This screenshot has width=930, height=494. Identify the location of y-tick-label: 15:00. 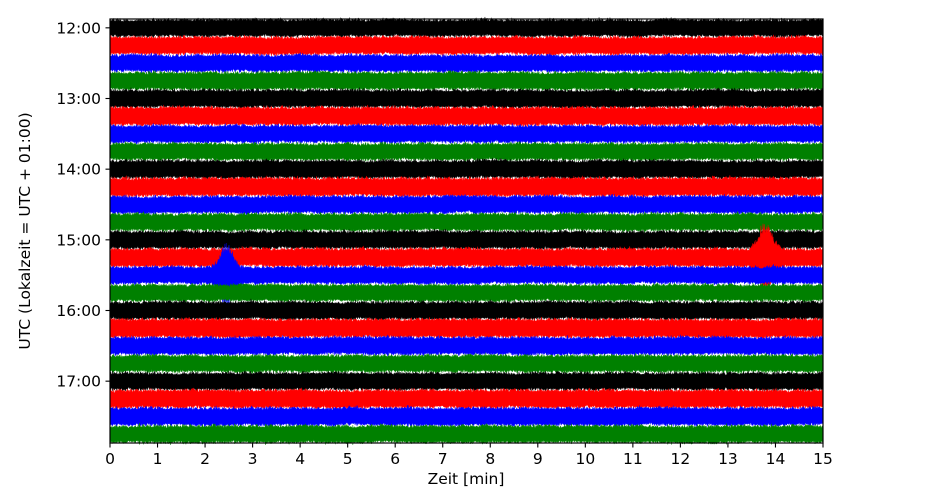
(78, 240).